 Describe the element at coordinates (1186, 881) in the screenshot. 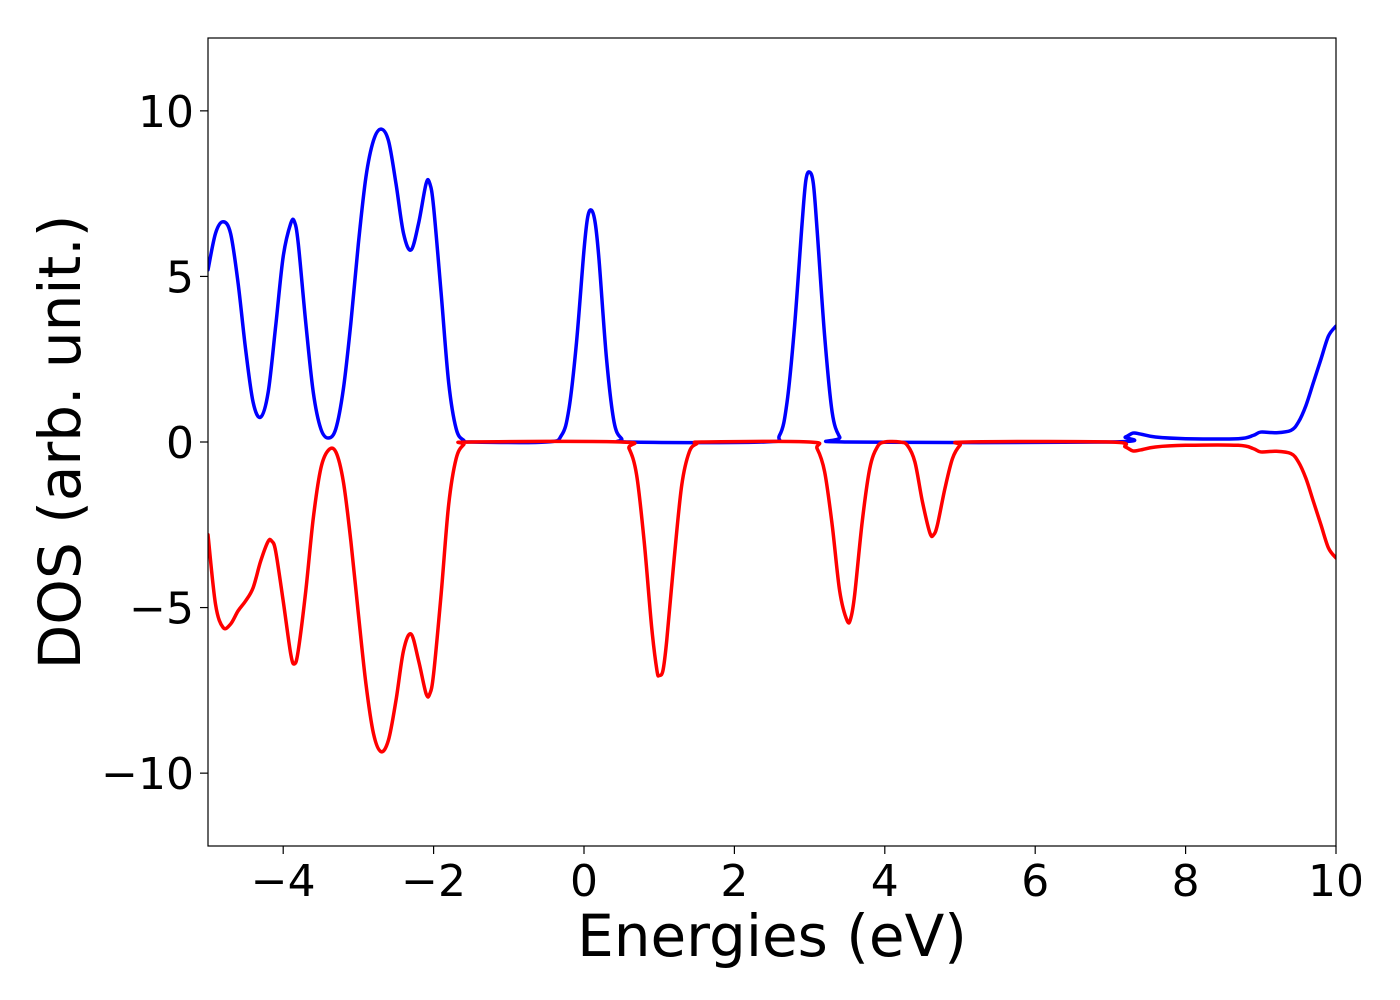

I see `x-tick-label: 8` at that location.